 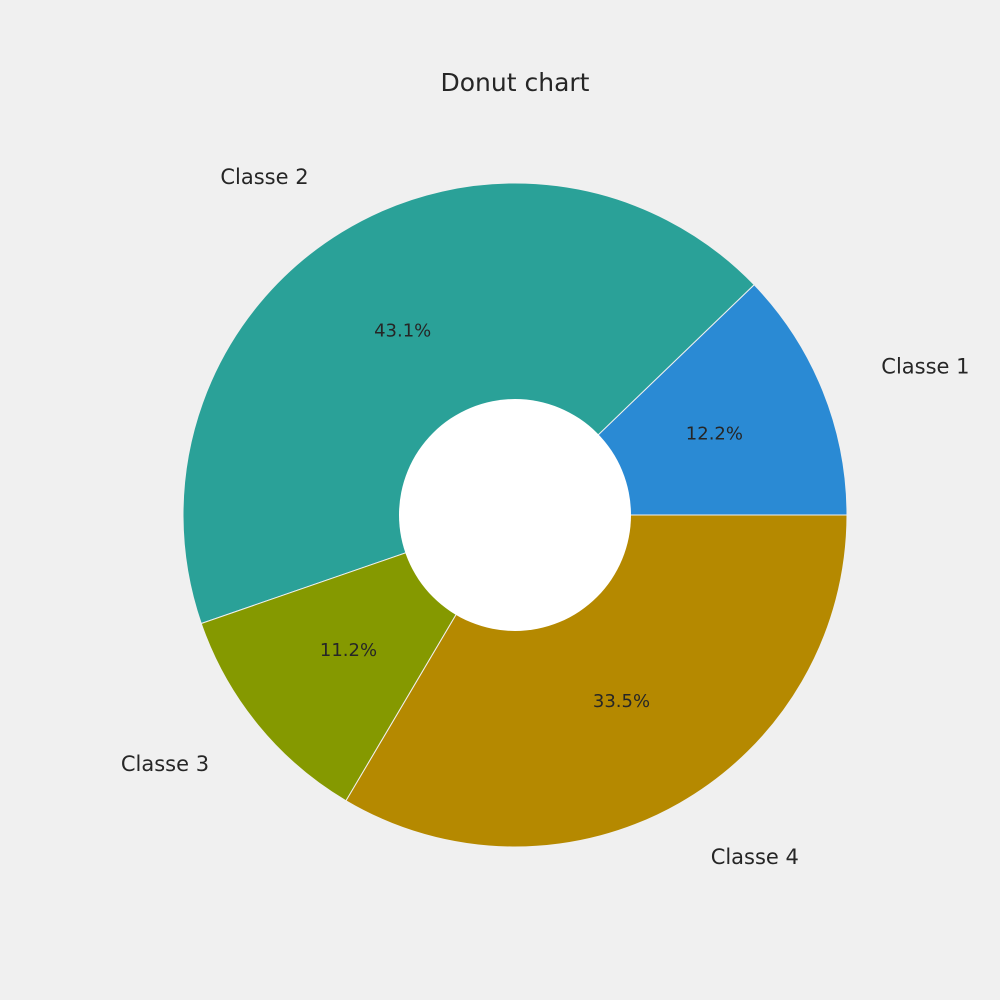 I want to click on slice-percent-label: 11.2%, so click(x=348, y=650).